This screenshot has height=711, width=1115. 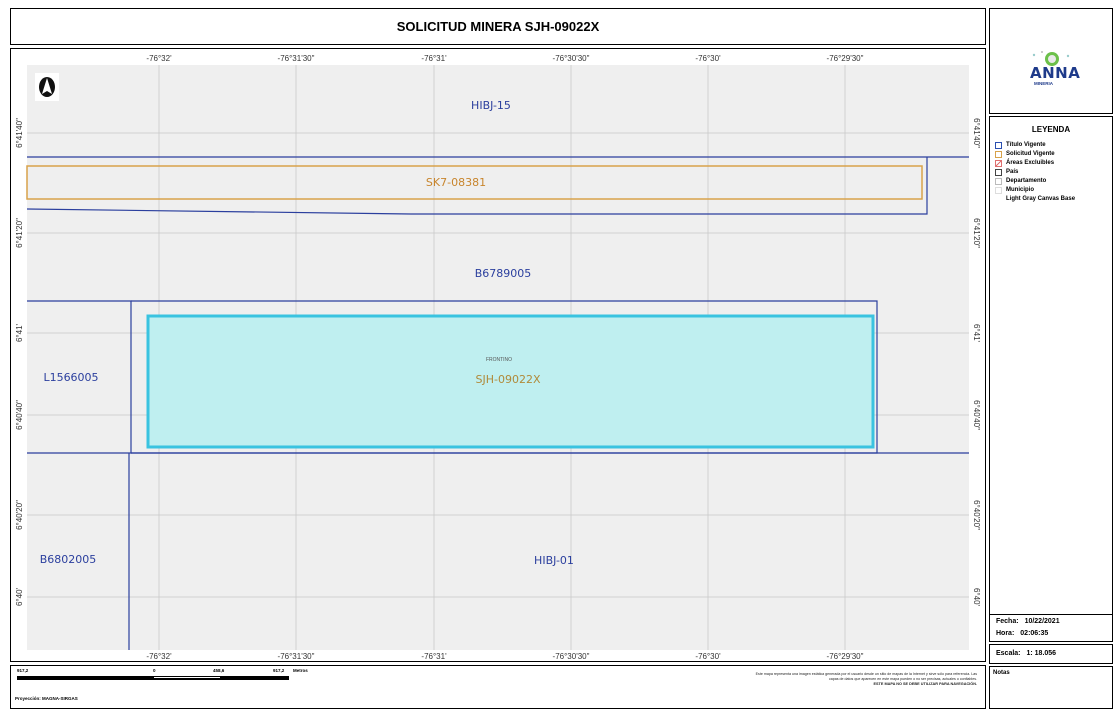 What do you see at coordinates (434, 656) in the screenshot?
I see `coord-bottom: -76°31'` at bounding box center [434, 656].